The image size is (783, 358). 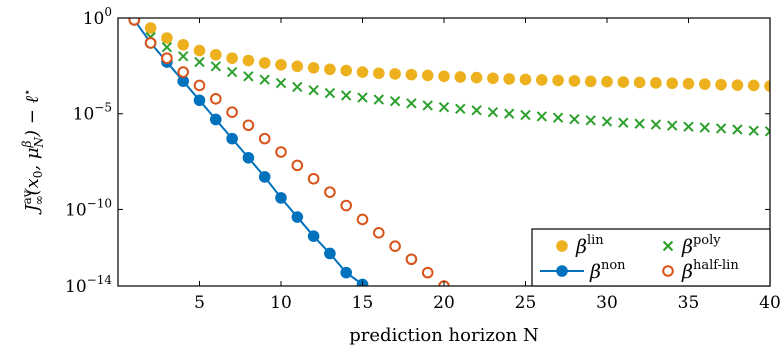 What do you see at coordinates (668, 271) in the screenshot?
I see `legend-marker-half-lin` at bounding box center [668, 271].